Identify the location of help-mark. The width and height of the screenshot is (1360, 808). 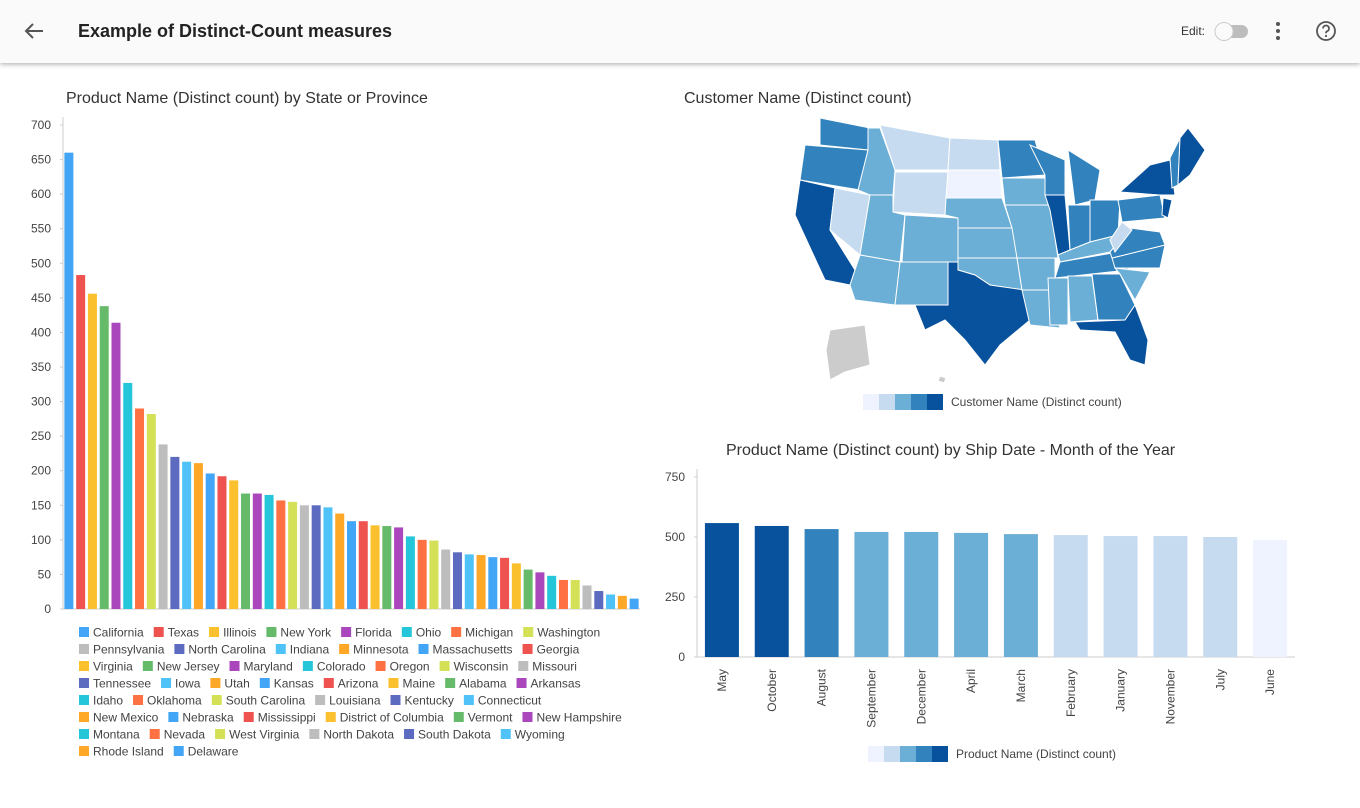
(1326, 29).